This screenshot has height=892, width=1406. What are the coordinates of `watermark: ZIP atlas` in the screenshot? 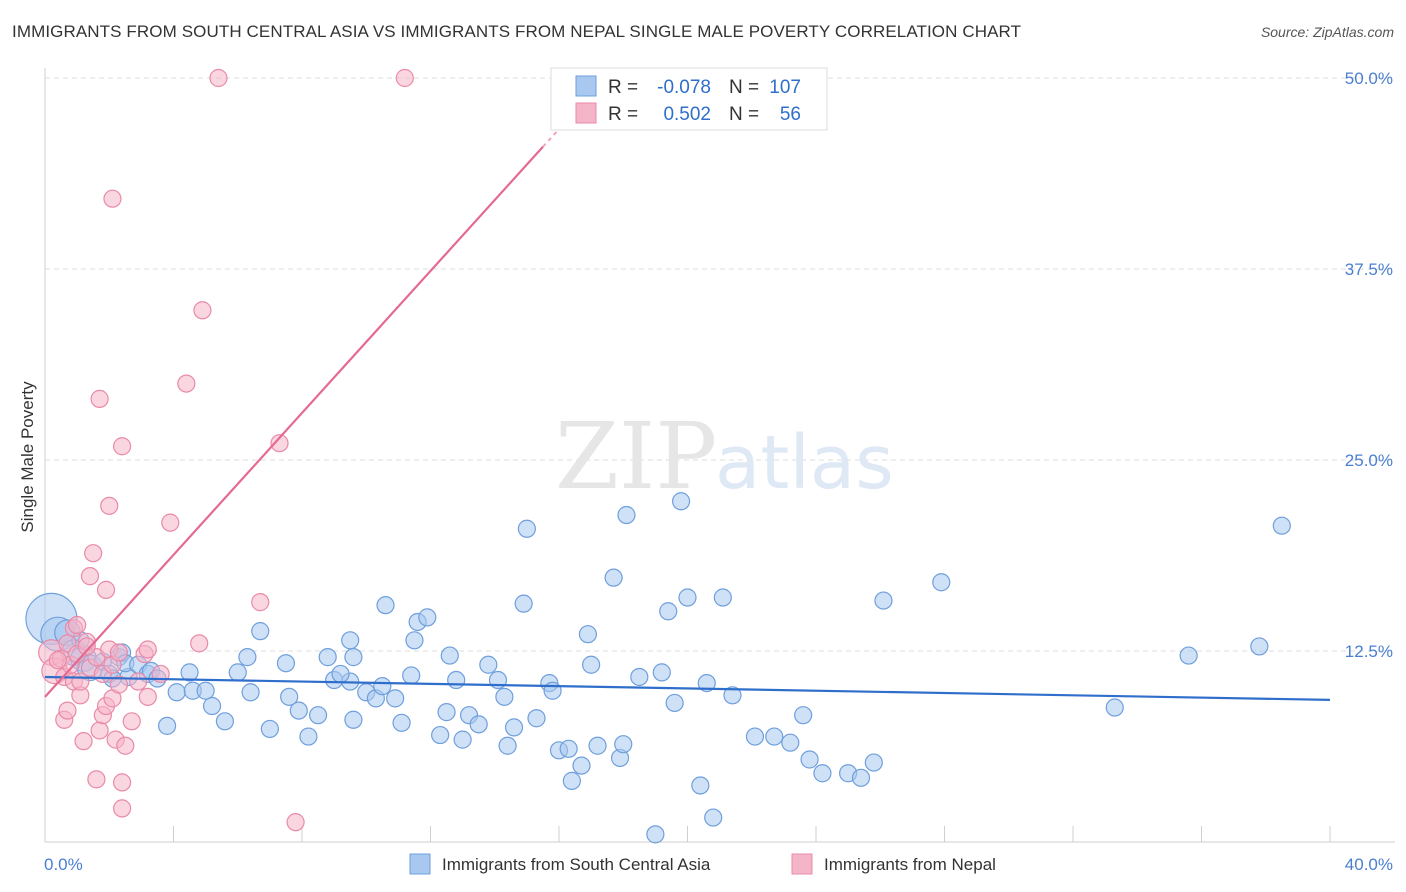 It's located at (724, 456).